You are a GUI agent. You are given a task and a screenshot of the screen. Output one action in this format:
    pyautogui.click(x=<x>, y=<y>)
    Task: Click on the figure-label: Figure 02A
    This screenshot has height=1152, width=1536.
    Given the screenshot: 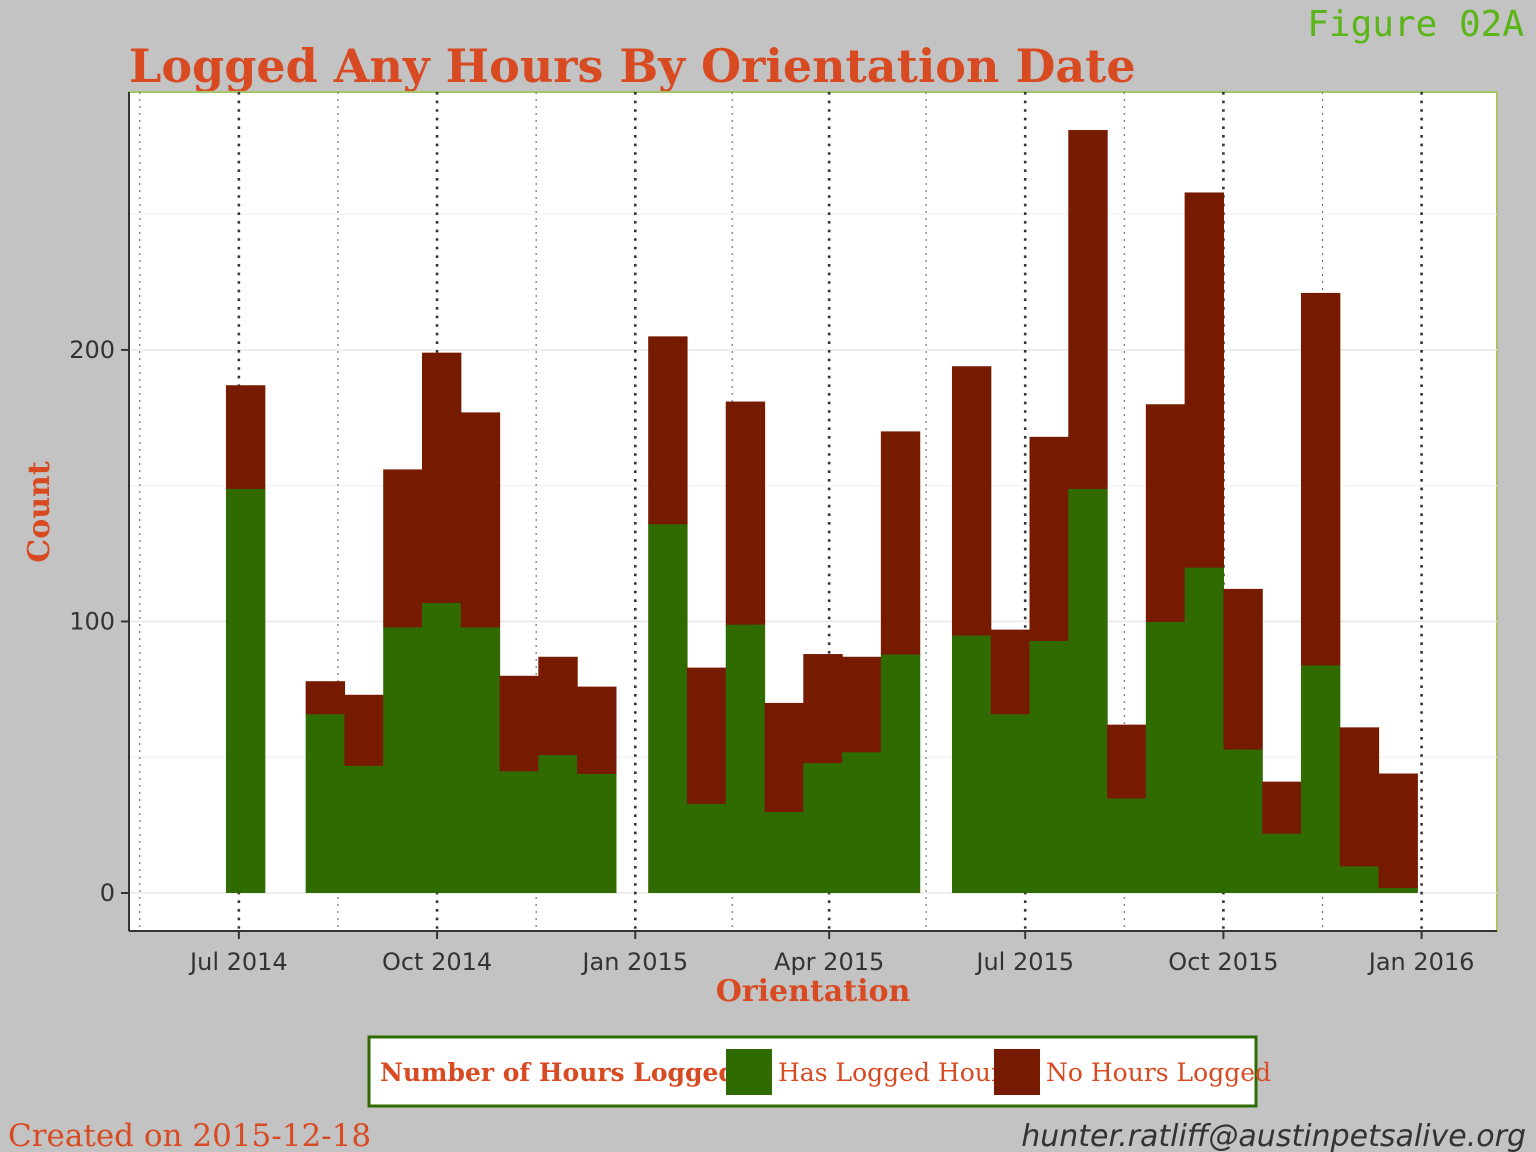 What is the action you would take?
    pyautogui.click(x=1415, y=24)
    